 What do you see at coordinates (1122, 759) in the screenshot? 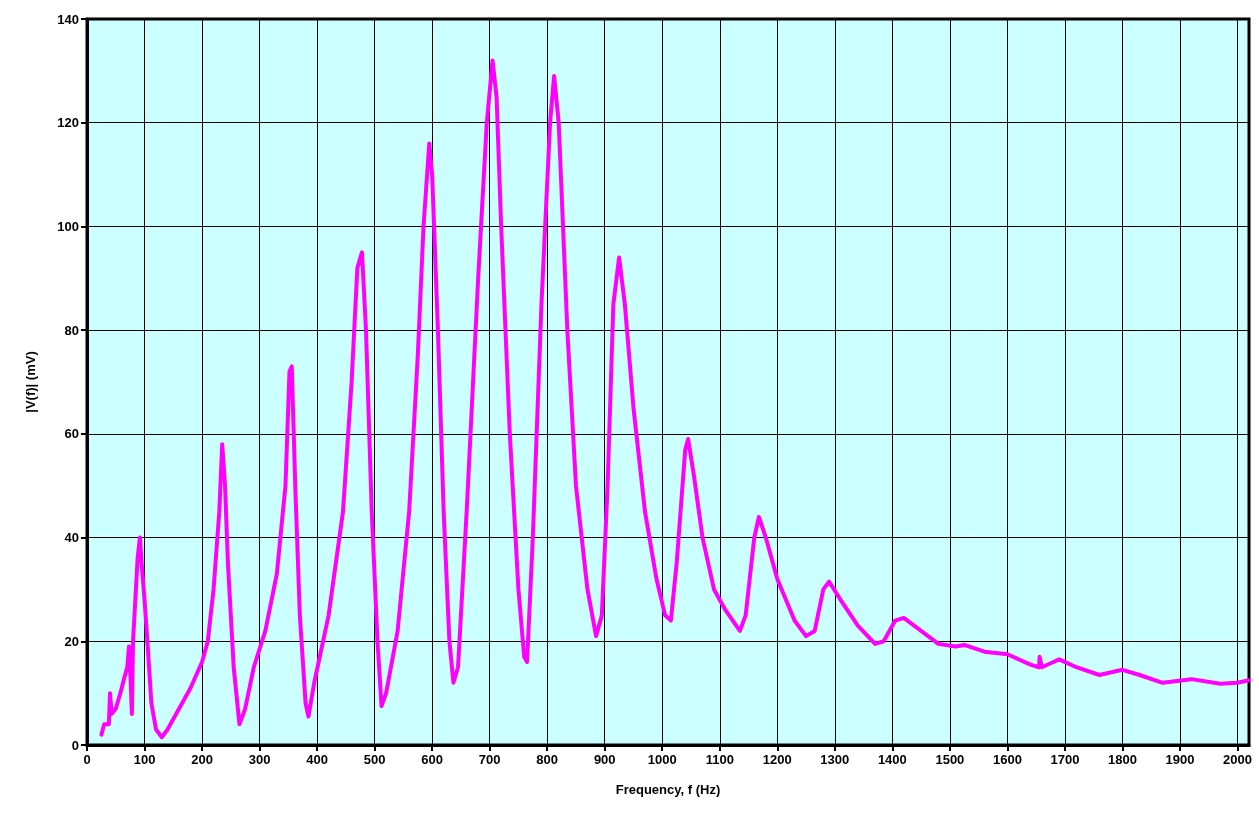
I see `x-tick-label: 1800` at bounding box center [1122, 759].